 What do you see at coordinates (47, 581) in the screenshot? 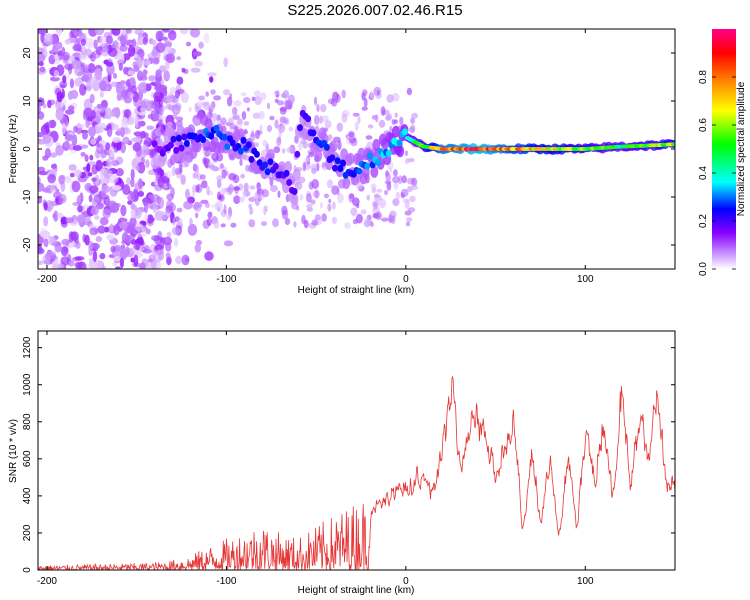
I see `x-tick-label: -200` at bounding box center [47, 581].